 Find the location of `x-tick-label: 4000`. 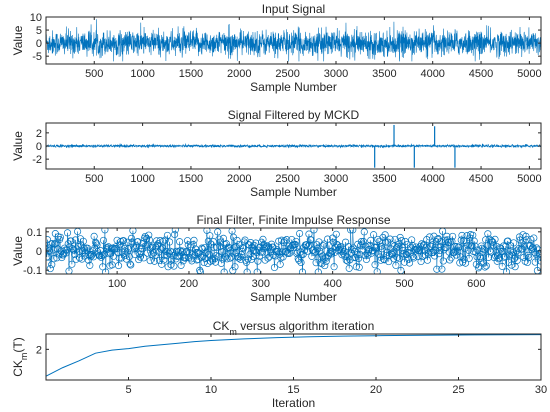

x-tick-label: 4000 is located at coordinates (432, 74).